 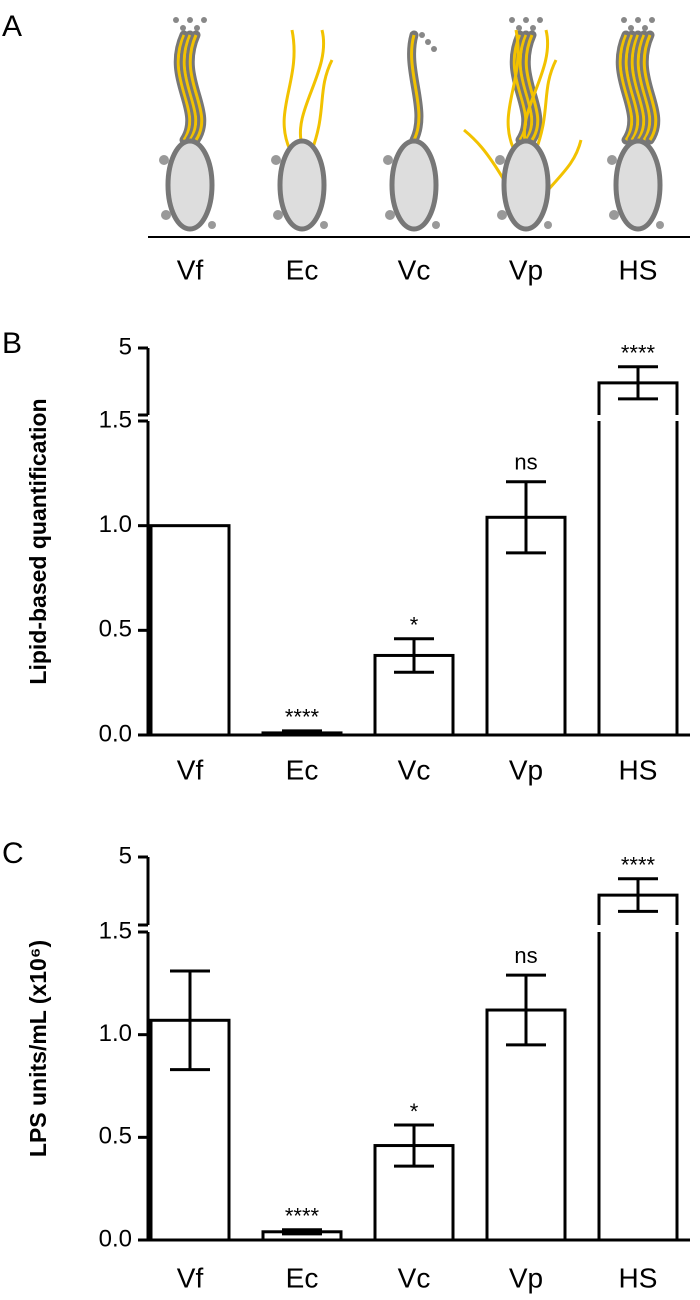 I want to click on panel-label: A, so click(x=12, y=26).